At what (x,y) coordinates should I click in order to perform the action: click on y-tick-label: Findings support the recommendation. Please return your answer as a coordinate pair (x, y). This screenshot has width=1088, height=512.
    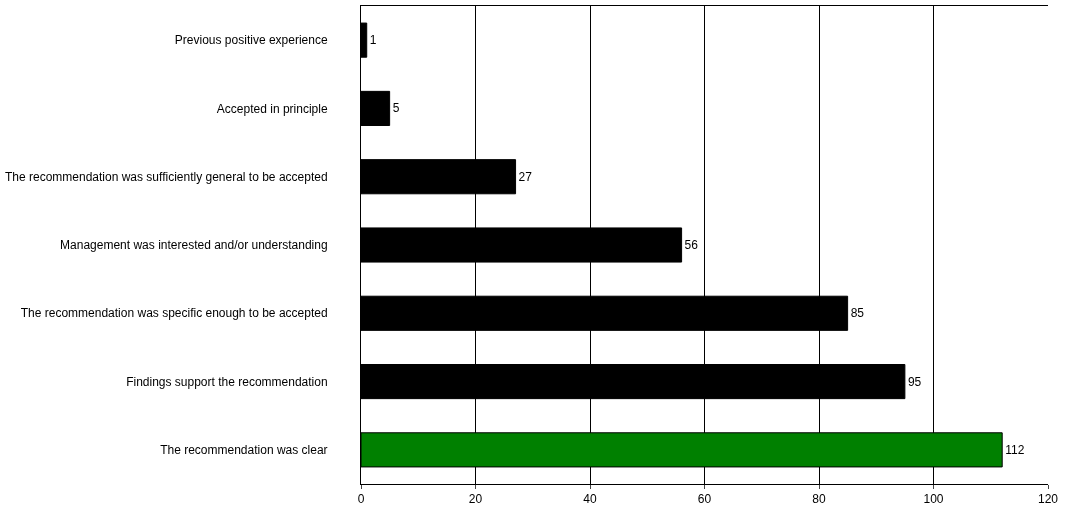
    Looking at the image, I should click on (227, 381).